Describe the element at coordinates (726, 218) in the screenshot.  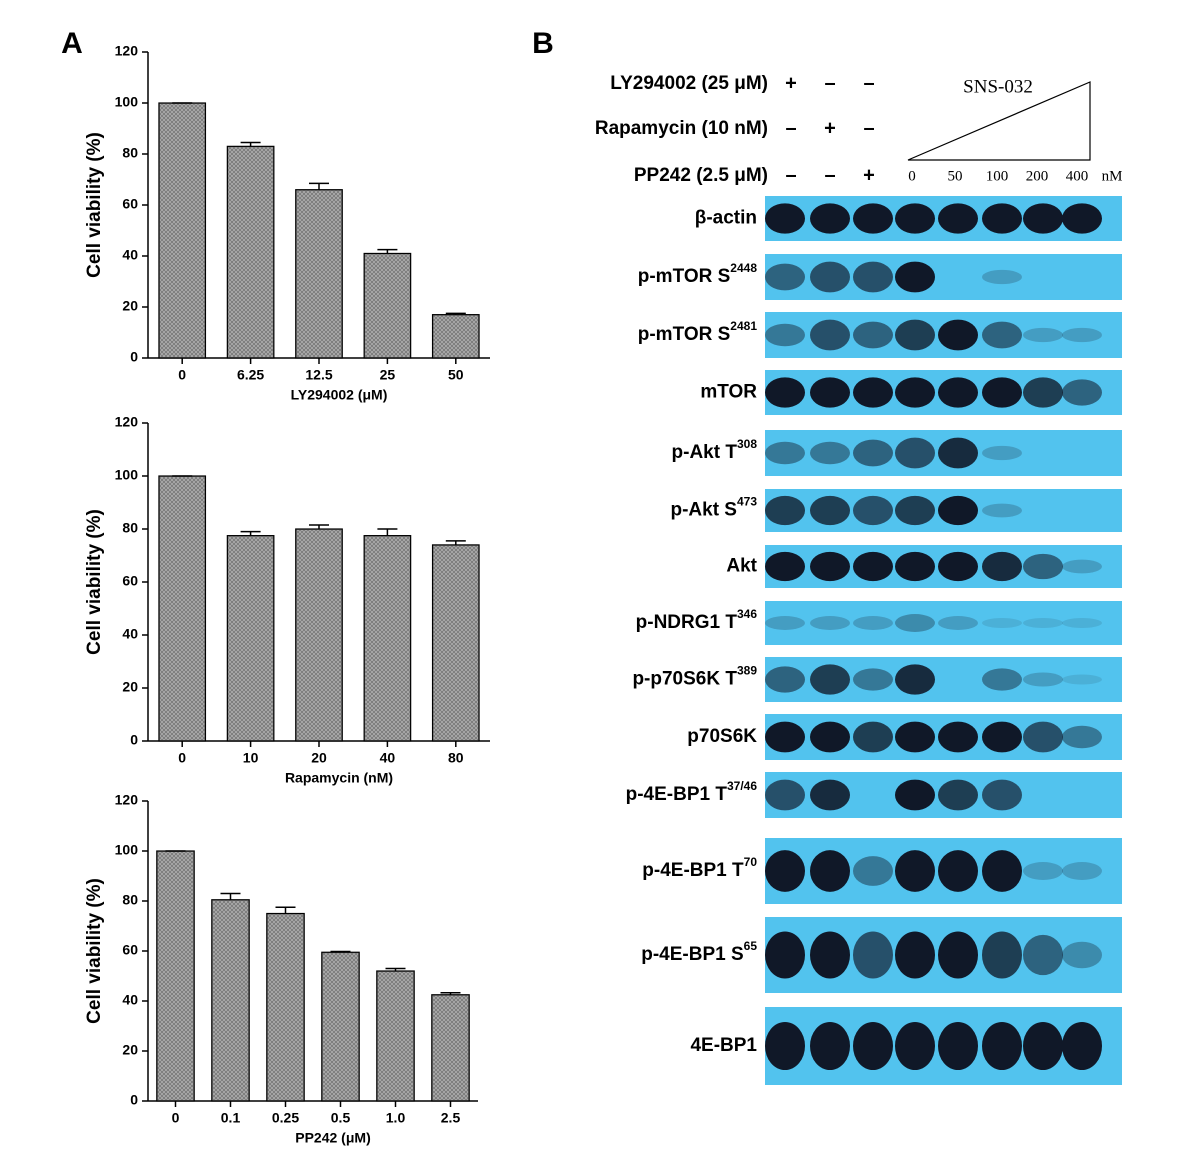
I see `row-name: β-actin` at that location.